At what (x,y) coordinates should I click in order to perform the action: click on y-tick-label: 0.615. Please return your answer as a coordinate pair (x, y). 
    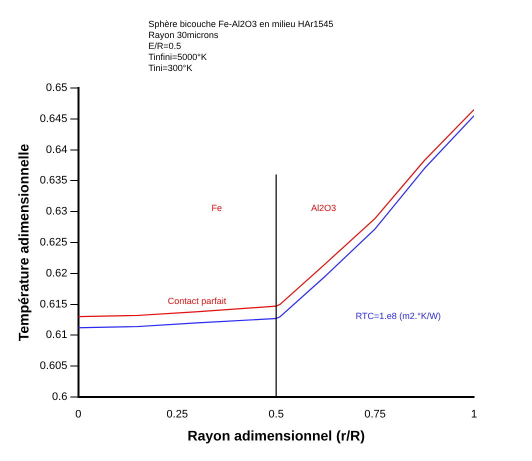
    Looking at the image, I should click on (54, 304).